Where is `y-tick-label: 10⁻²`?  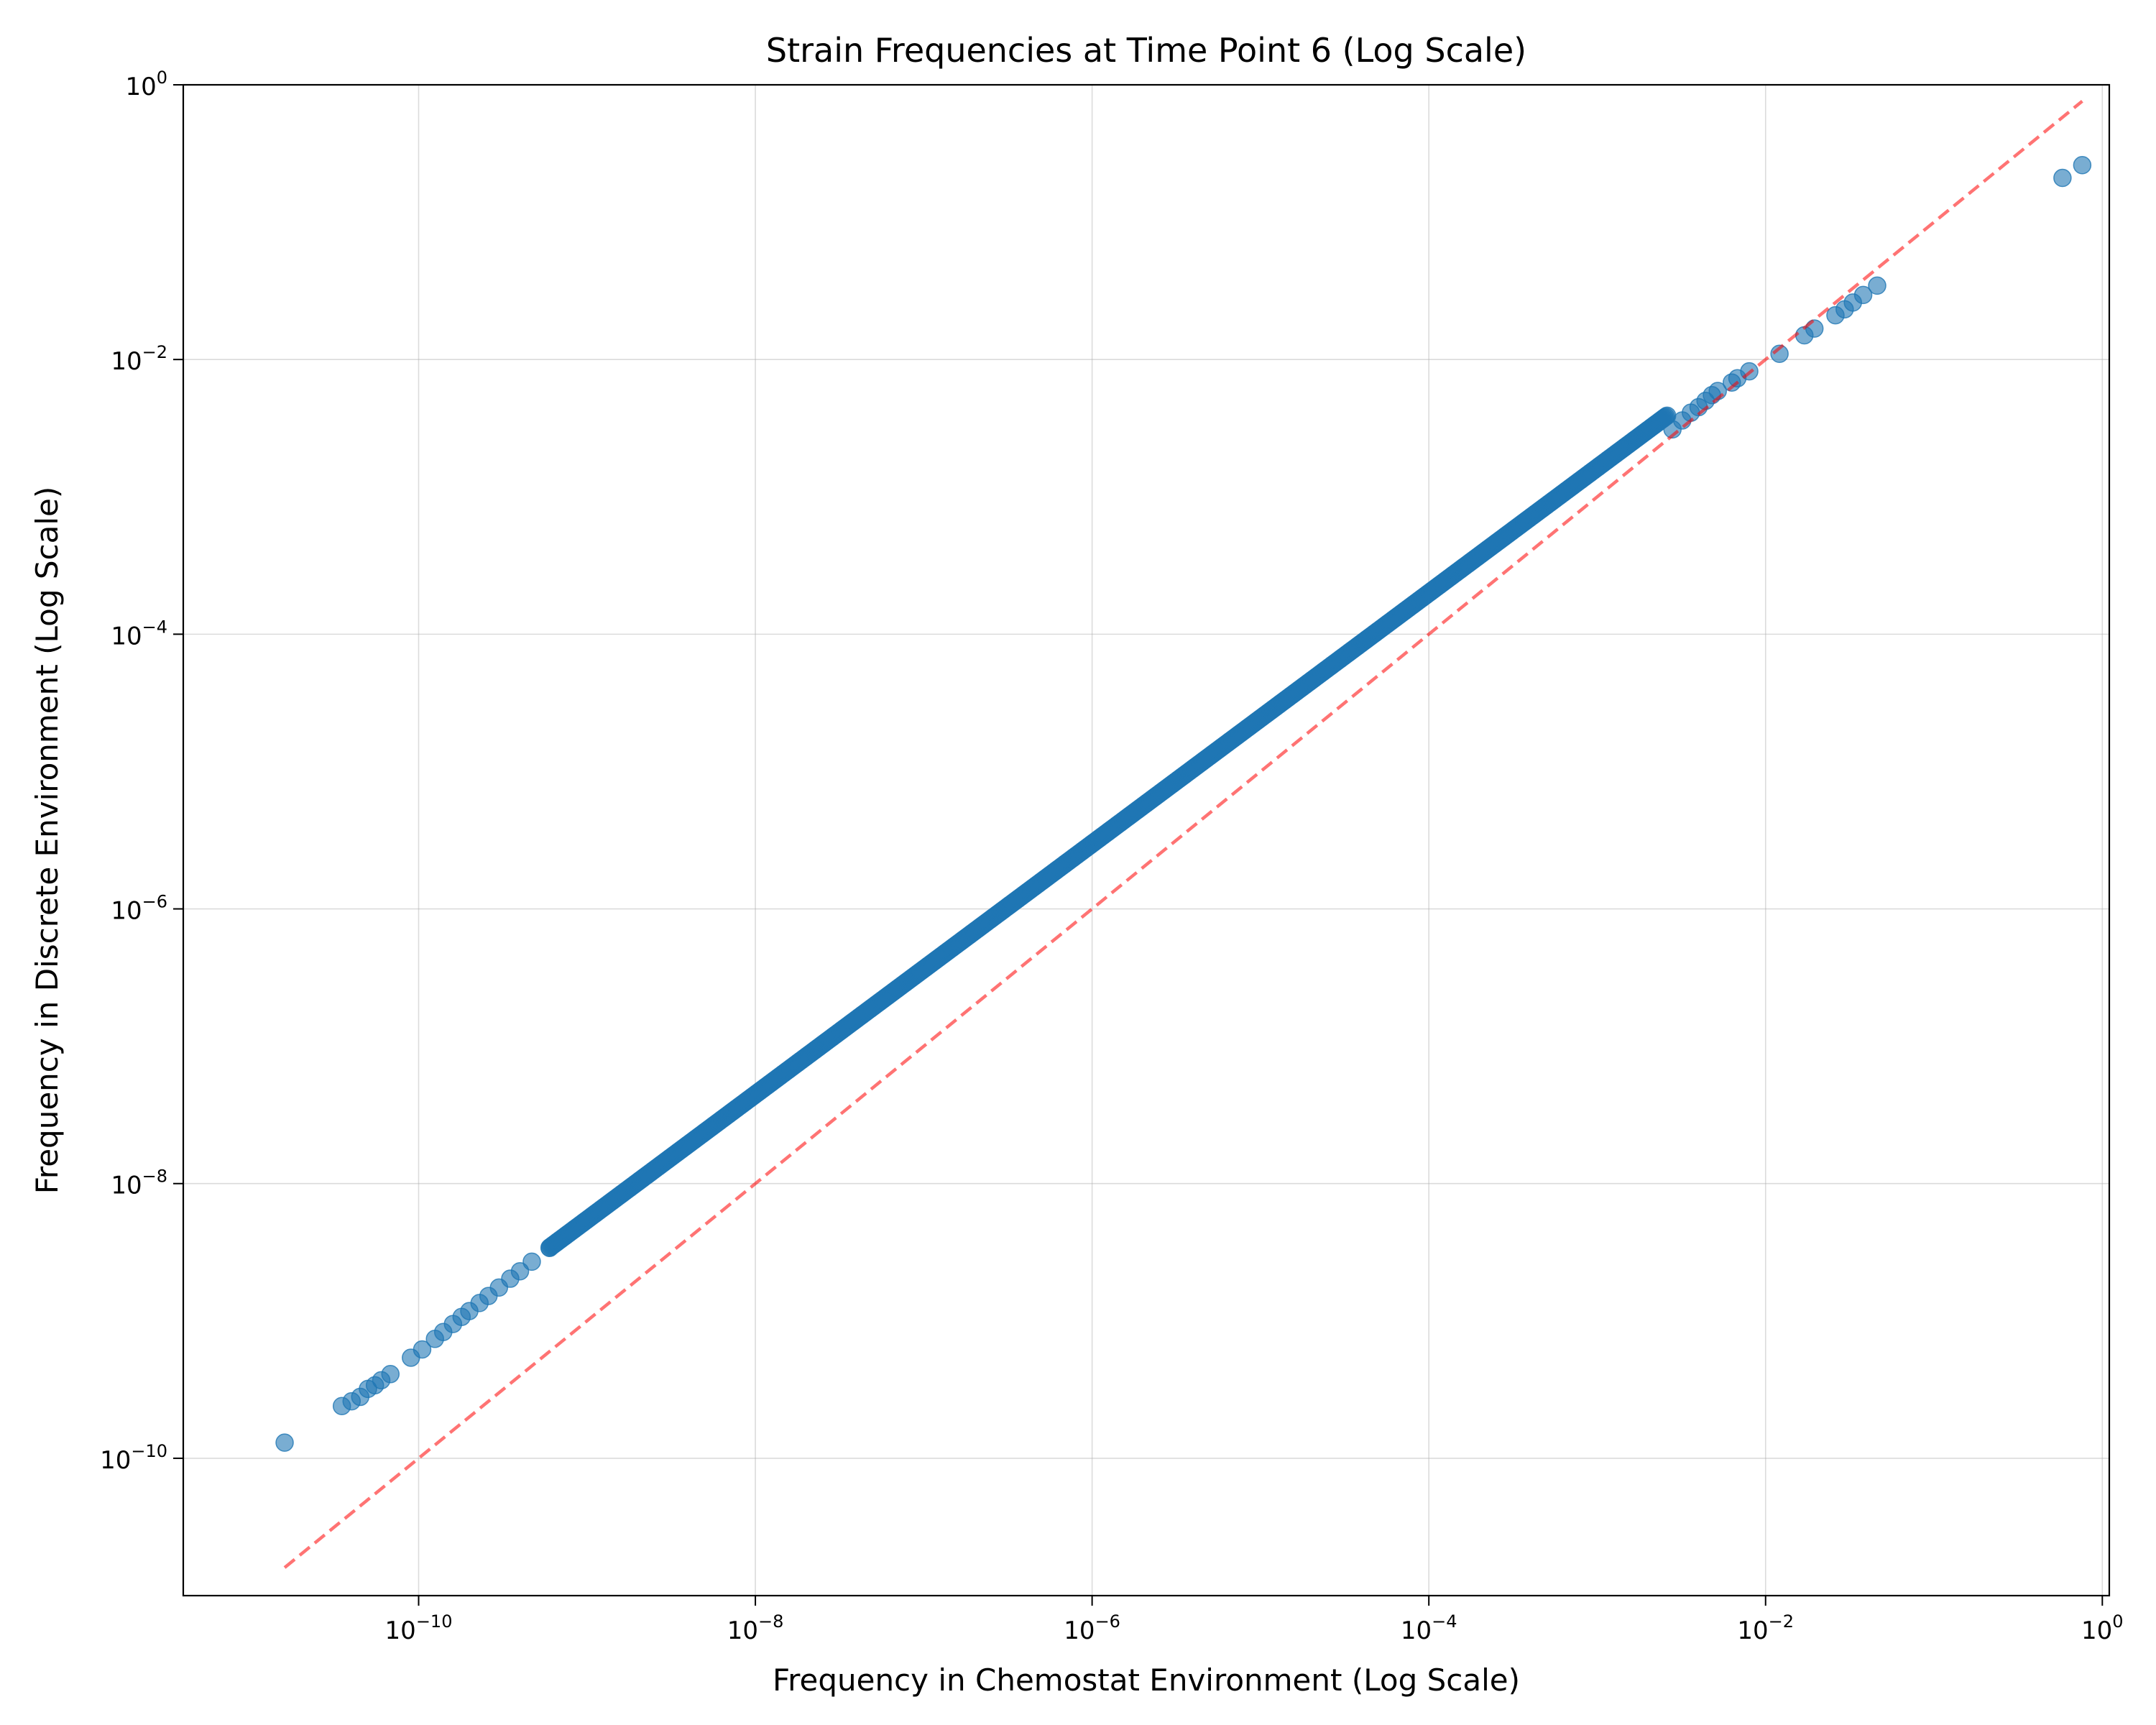
y-tick-label: 10⁻² is located at coordinates (139, 359).